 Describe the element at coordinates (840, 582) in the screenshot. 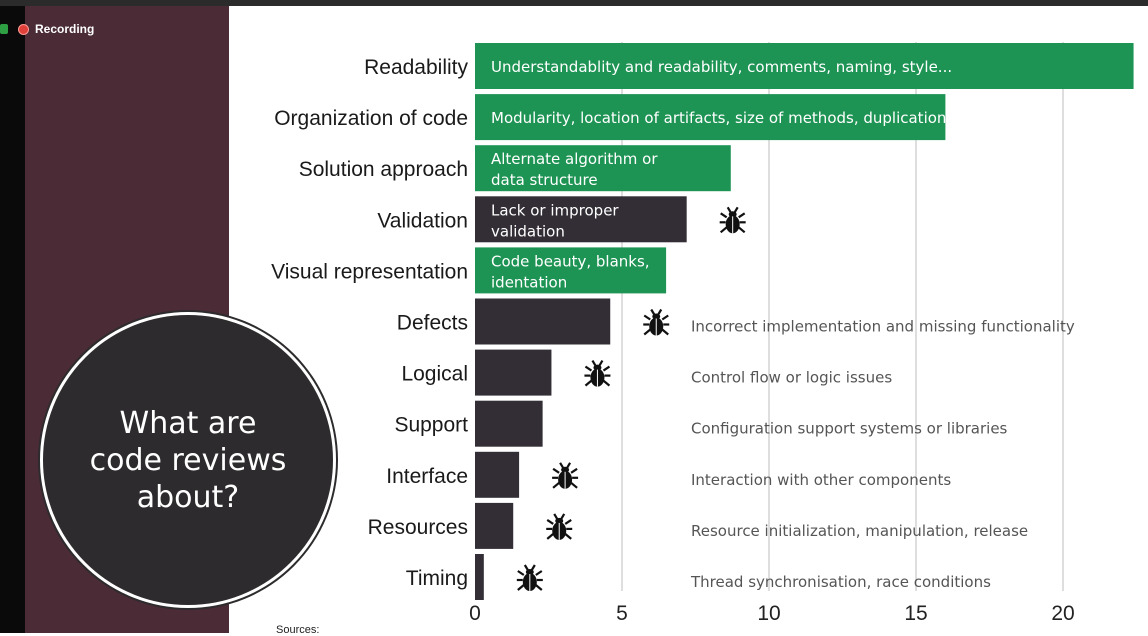

I see `annotation-label: Thread synchronisation, race conditions` at that location.